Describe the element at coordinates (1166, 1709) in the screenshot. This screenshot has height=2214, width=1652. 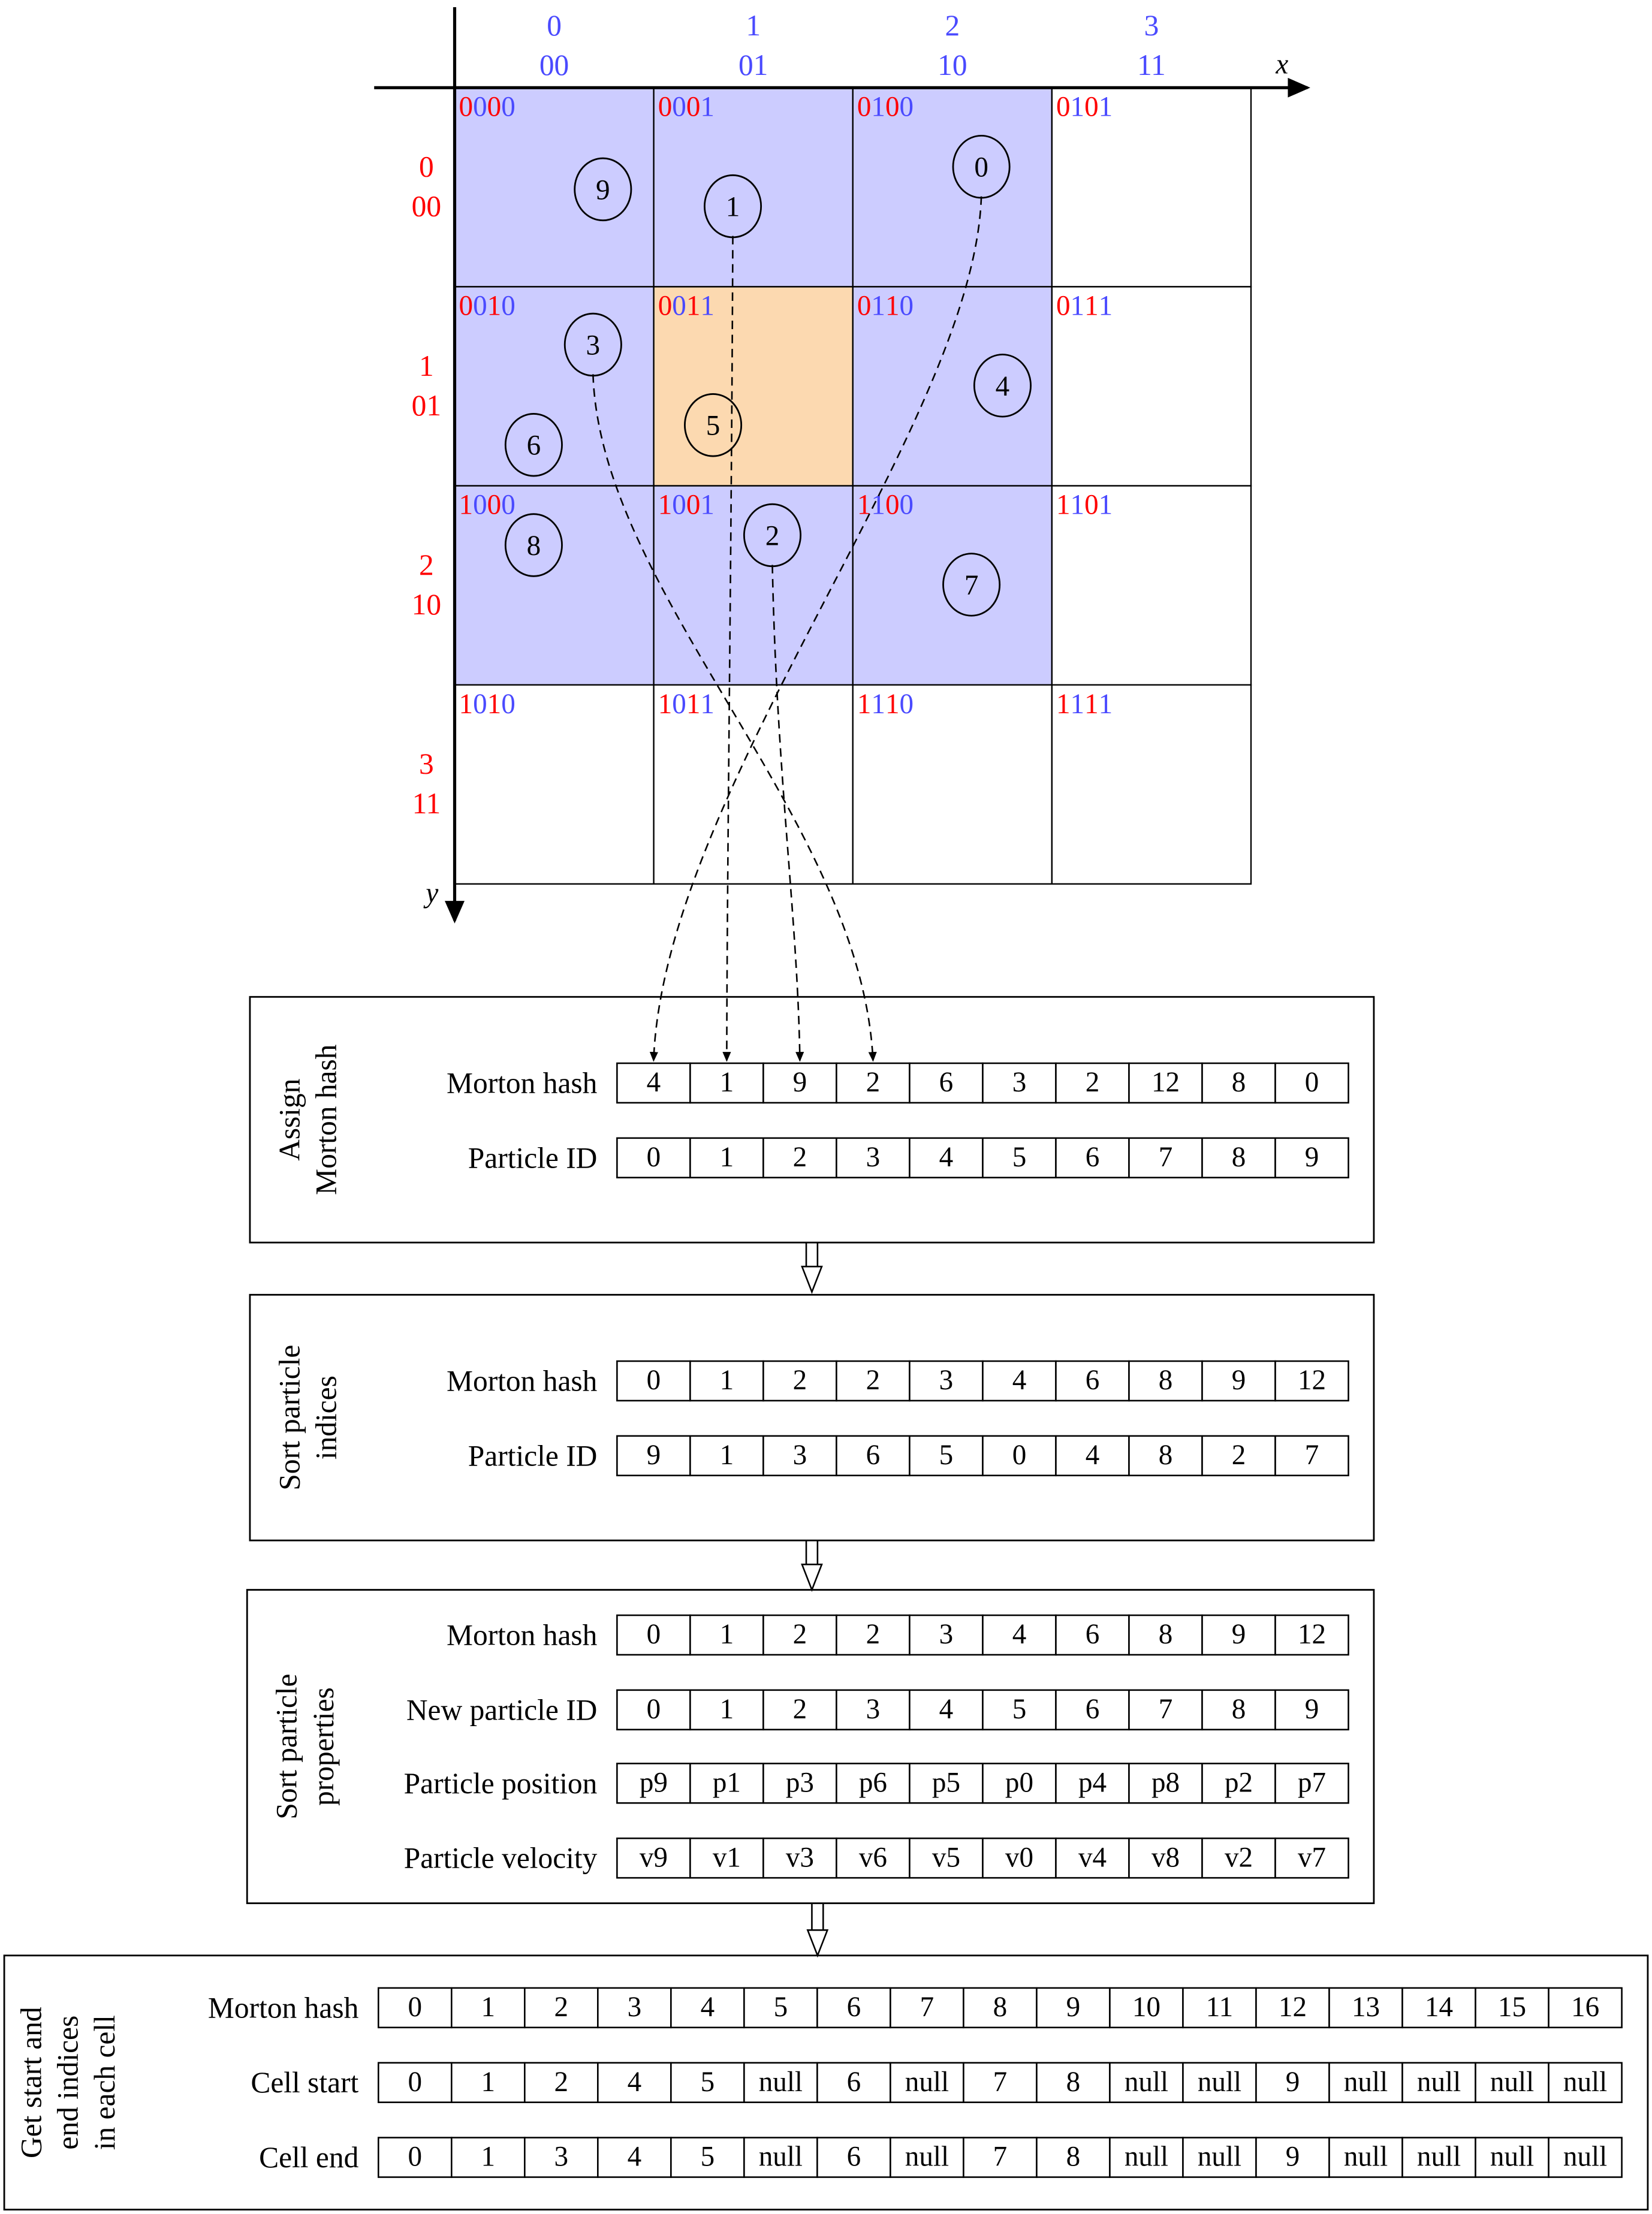
I see `array-cell-value: 7` at that location.